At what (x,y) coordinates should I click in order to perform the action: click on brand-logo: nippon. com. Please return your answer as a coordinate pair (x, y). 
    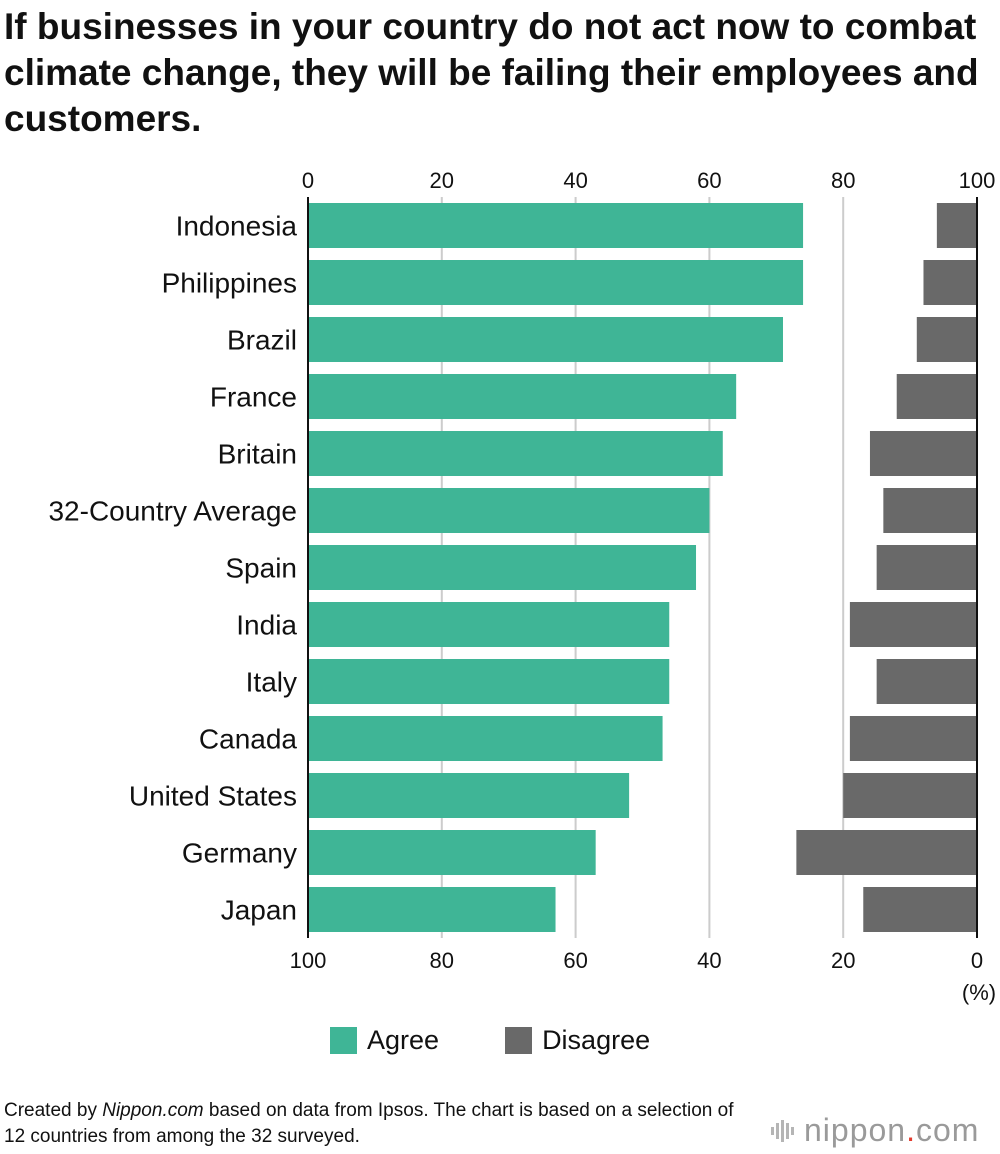
    Looking at the image, I should click on (874, 1130).